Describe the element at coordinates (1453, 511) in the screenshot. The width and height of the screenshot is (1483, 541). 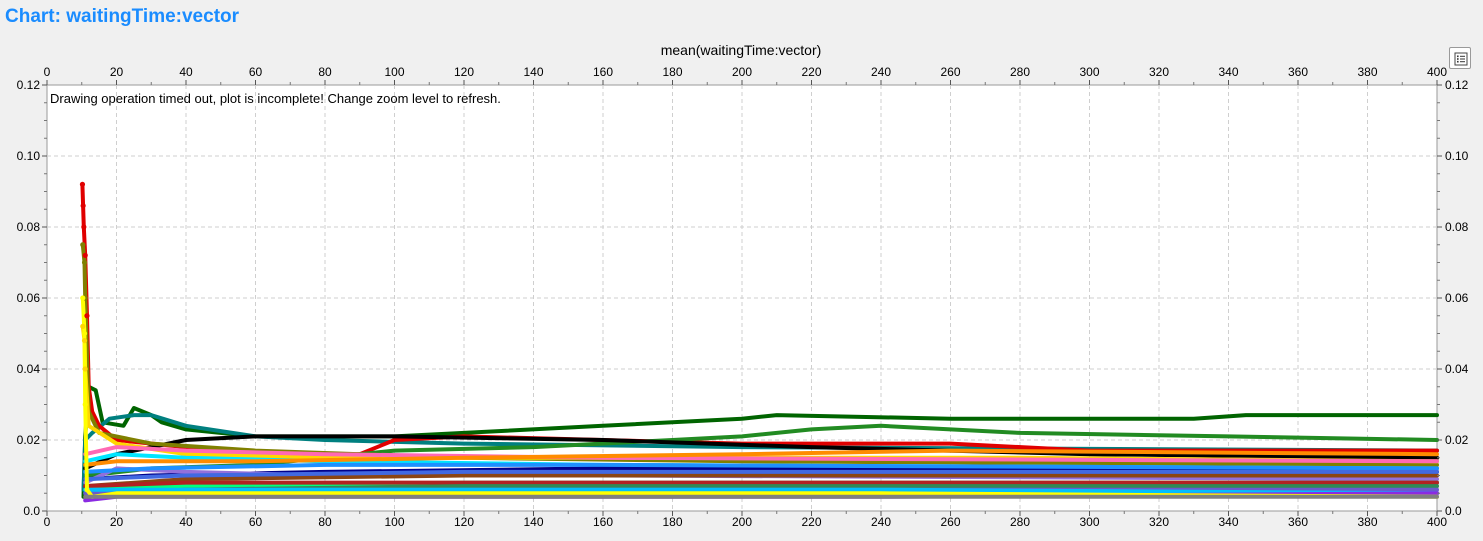
I see `y-right-tick-label: 0.0` at that location.